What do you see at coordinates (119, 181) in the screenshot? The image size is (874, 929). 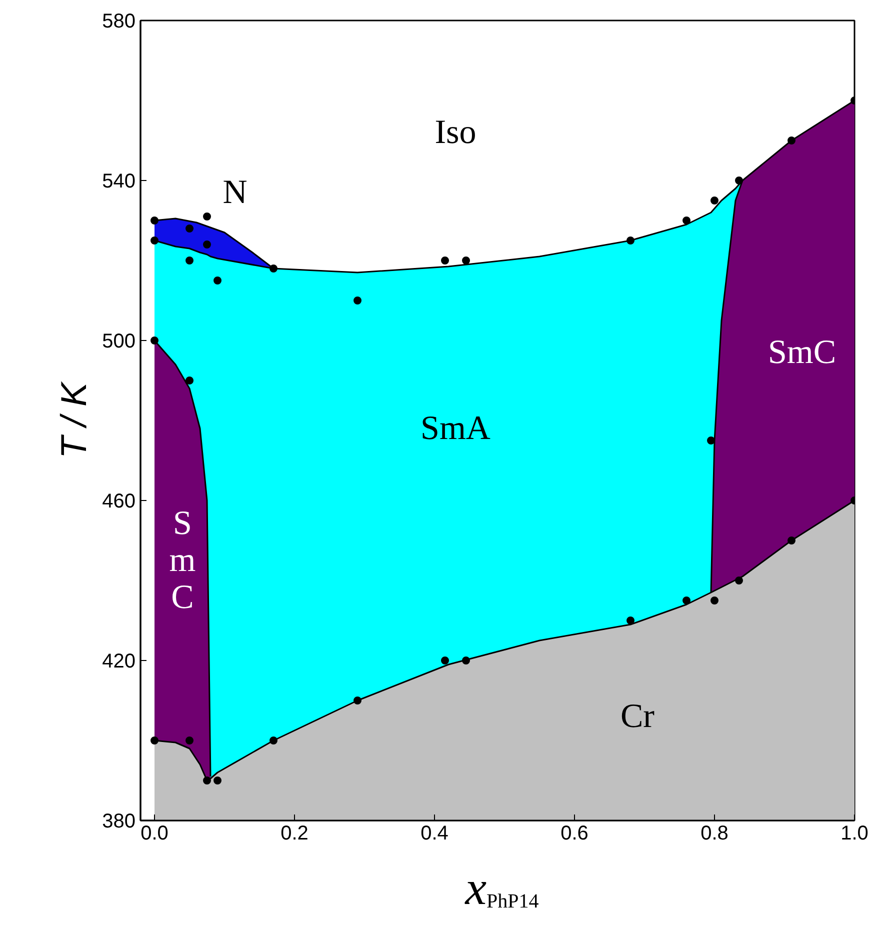 I see `y-tick-label: 540` at bounding box center [119, 181].